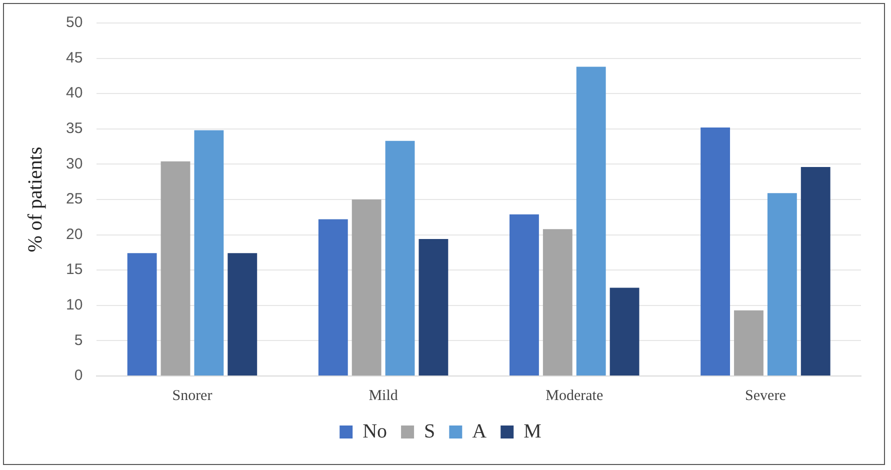  What do you see at coordinates (35, 199) in the screenshot?
I see `y-axis-title: % of patients` at bounding box center [35, 199].